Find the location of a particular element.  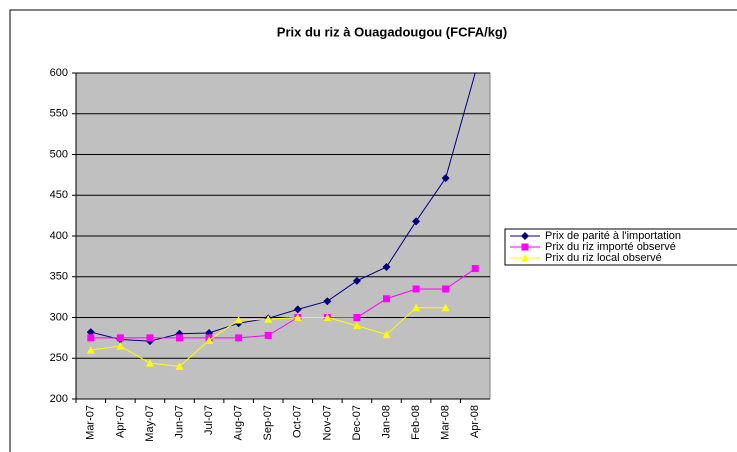

y-tick-label: 500 is located at coordinates (59, 154).